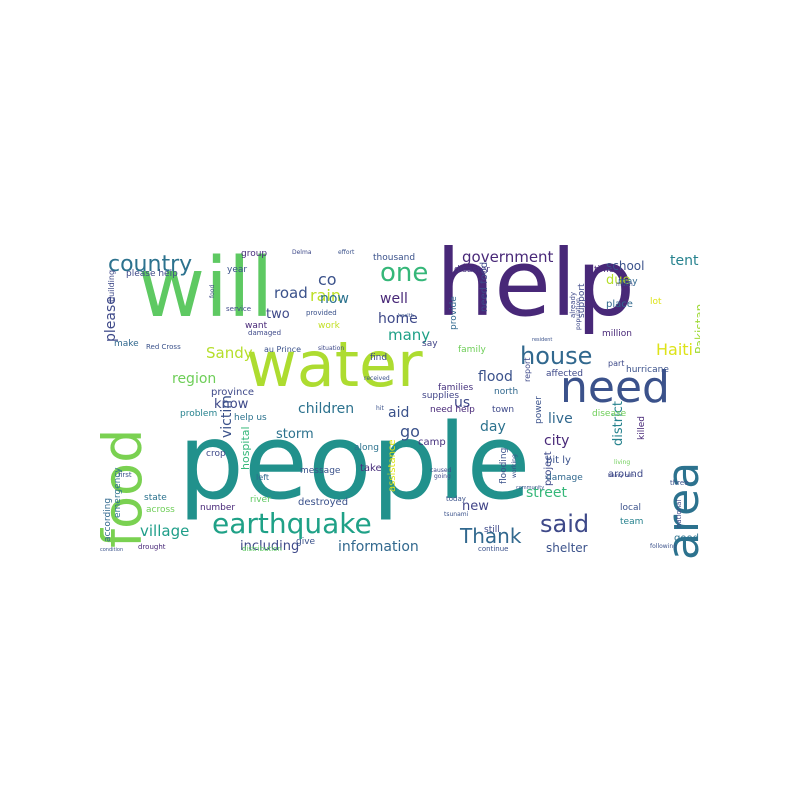 This screenshot has height=800, width=800. What do you see at coordinates (679, 513) in the screenshot?
I see `word-national: national` at bounding box center [679, 513].